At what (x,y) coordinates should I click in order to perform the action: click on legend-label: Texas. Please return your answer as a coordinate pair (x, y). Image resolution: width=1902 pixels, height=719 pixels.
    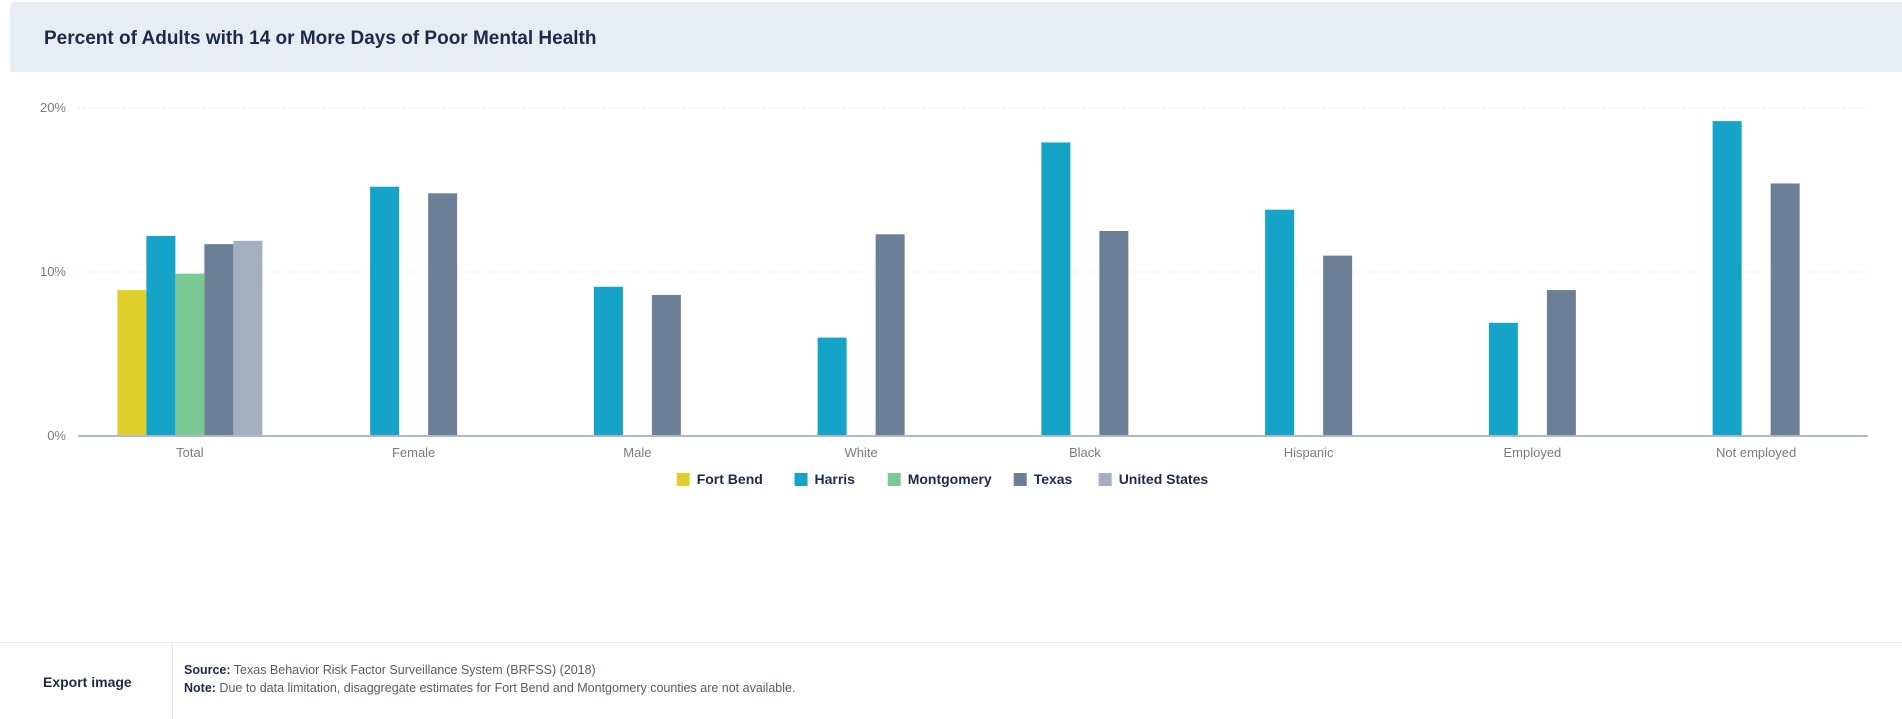
    Looking at the image, I should click on (1053, 479).